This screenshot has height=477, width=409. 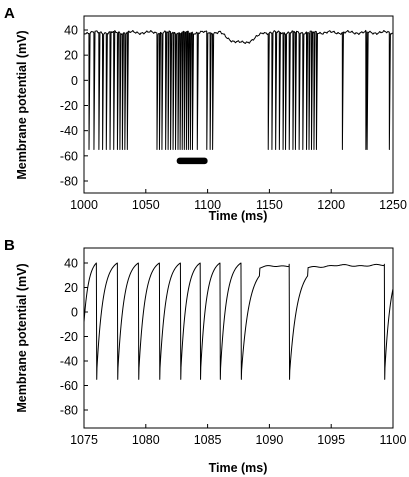 I want to click on b-y-tick-label: -20, so click(x=69, y=337).